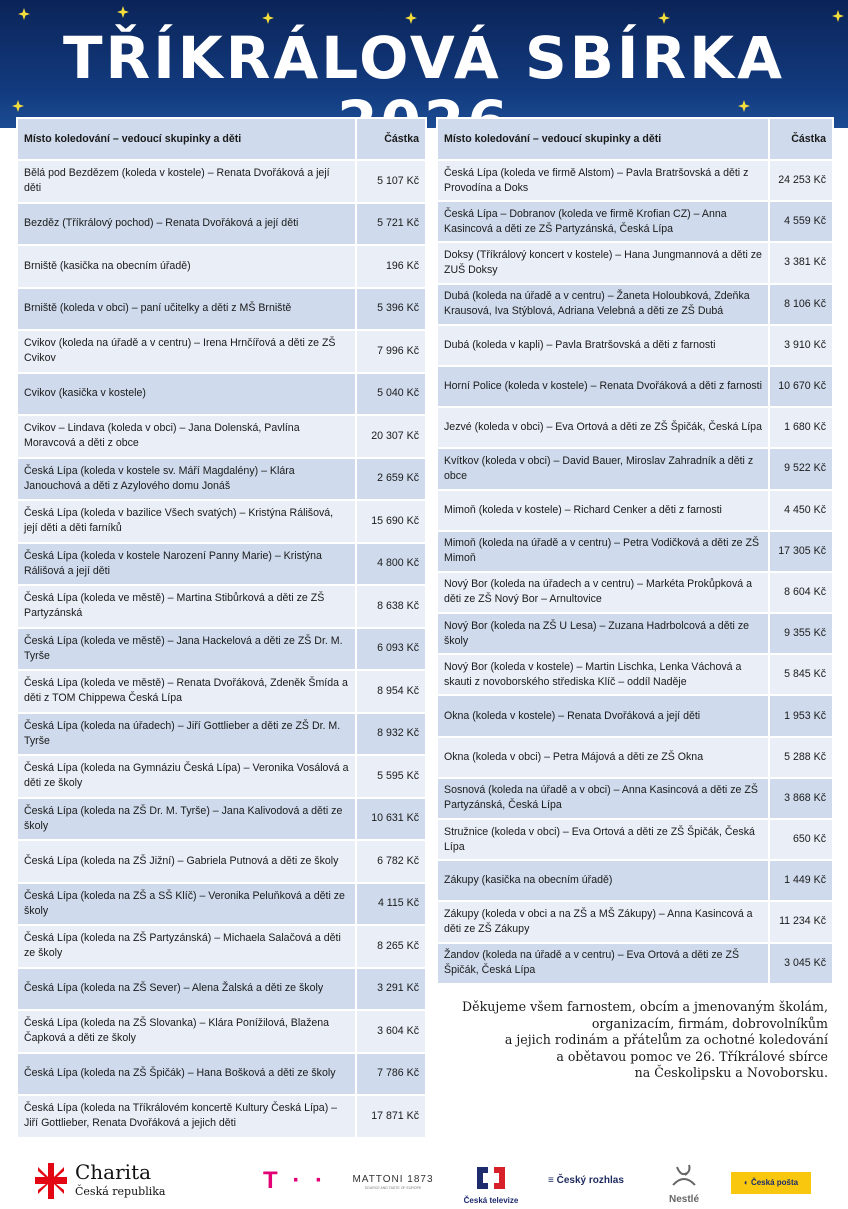  I want to click on posta-name: Česká pošta, so click(774, 1182).